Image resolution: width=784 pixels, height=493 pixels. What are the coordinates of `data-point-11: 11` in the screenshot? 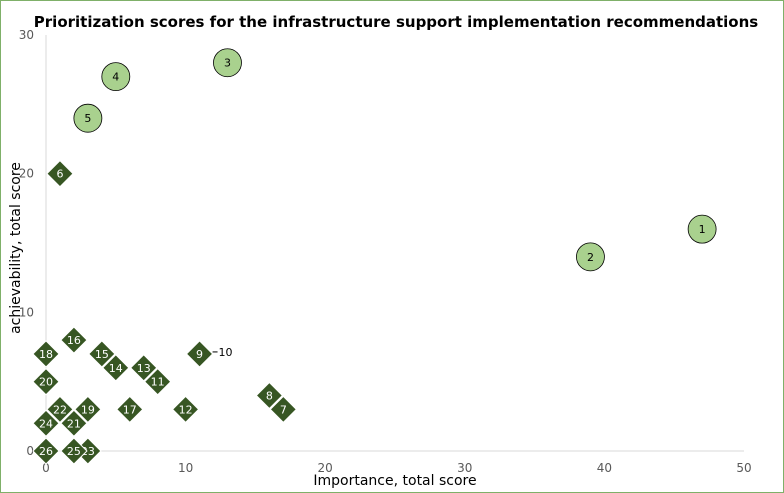 It's located at (157, 381).